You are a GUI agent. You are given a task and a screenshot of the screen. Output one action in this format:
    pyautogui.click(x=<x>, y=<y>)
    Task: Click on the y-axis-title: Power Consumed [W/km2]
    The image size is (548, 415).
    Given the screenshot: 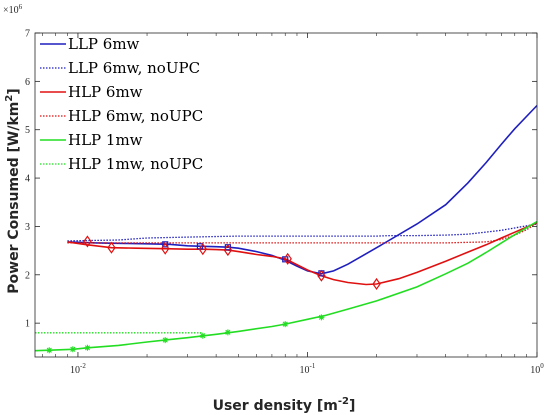 What is the action you would take?
    pyautogui.click(x=13, y=190)
    